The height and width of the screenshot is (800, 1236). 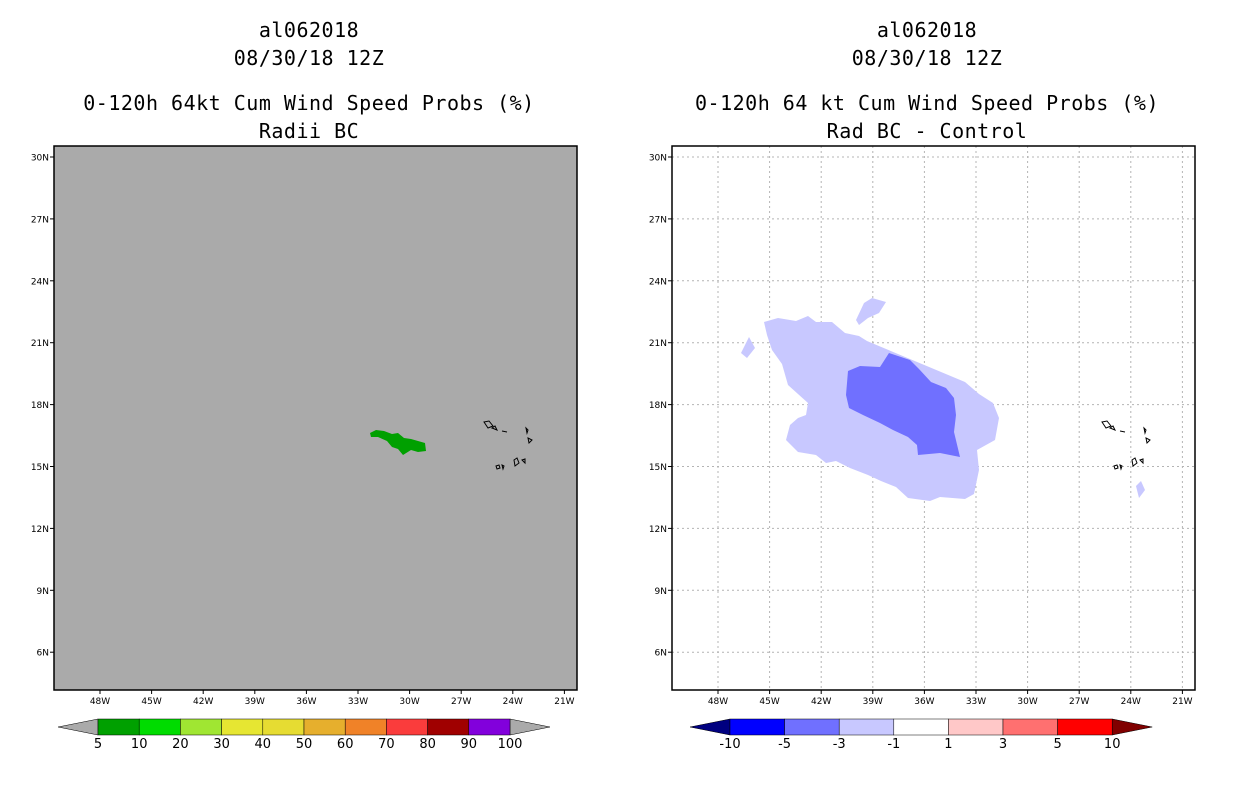 I want to click on wind-prob-5-10-contour, so click(x=398, y=442).